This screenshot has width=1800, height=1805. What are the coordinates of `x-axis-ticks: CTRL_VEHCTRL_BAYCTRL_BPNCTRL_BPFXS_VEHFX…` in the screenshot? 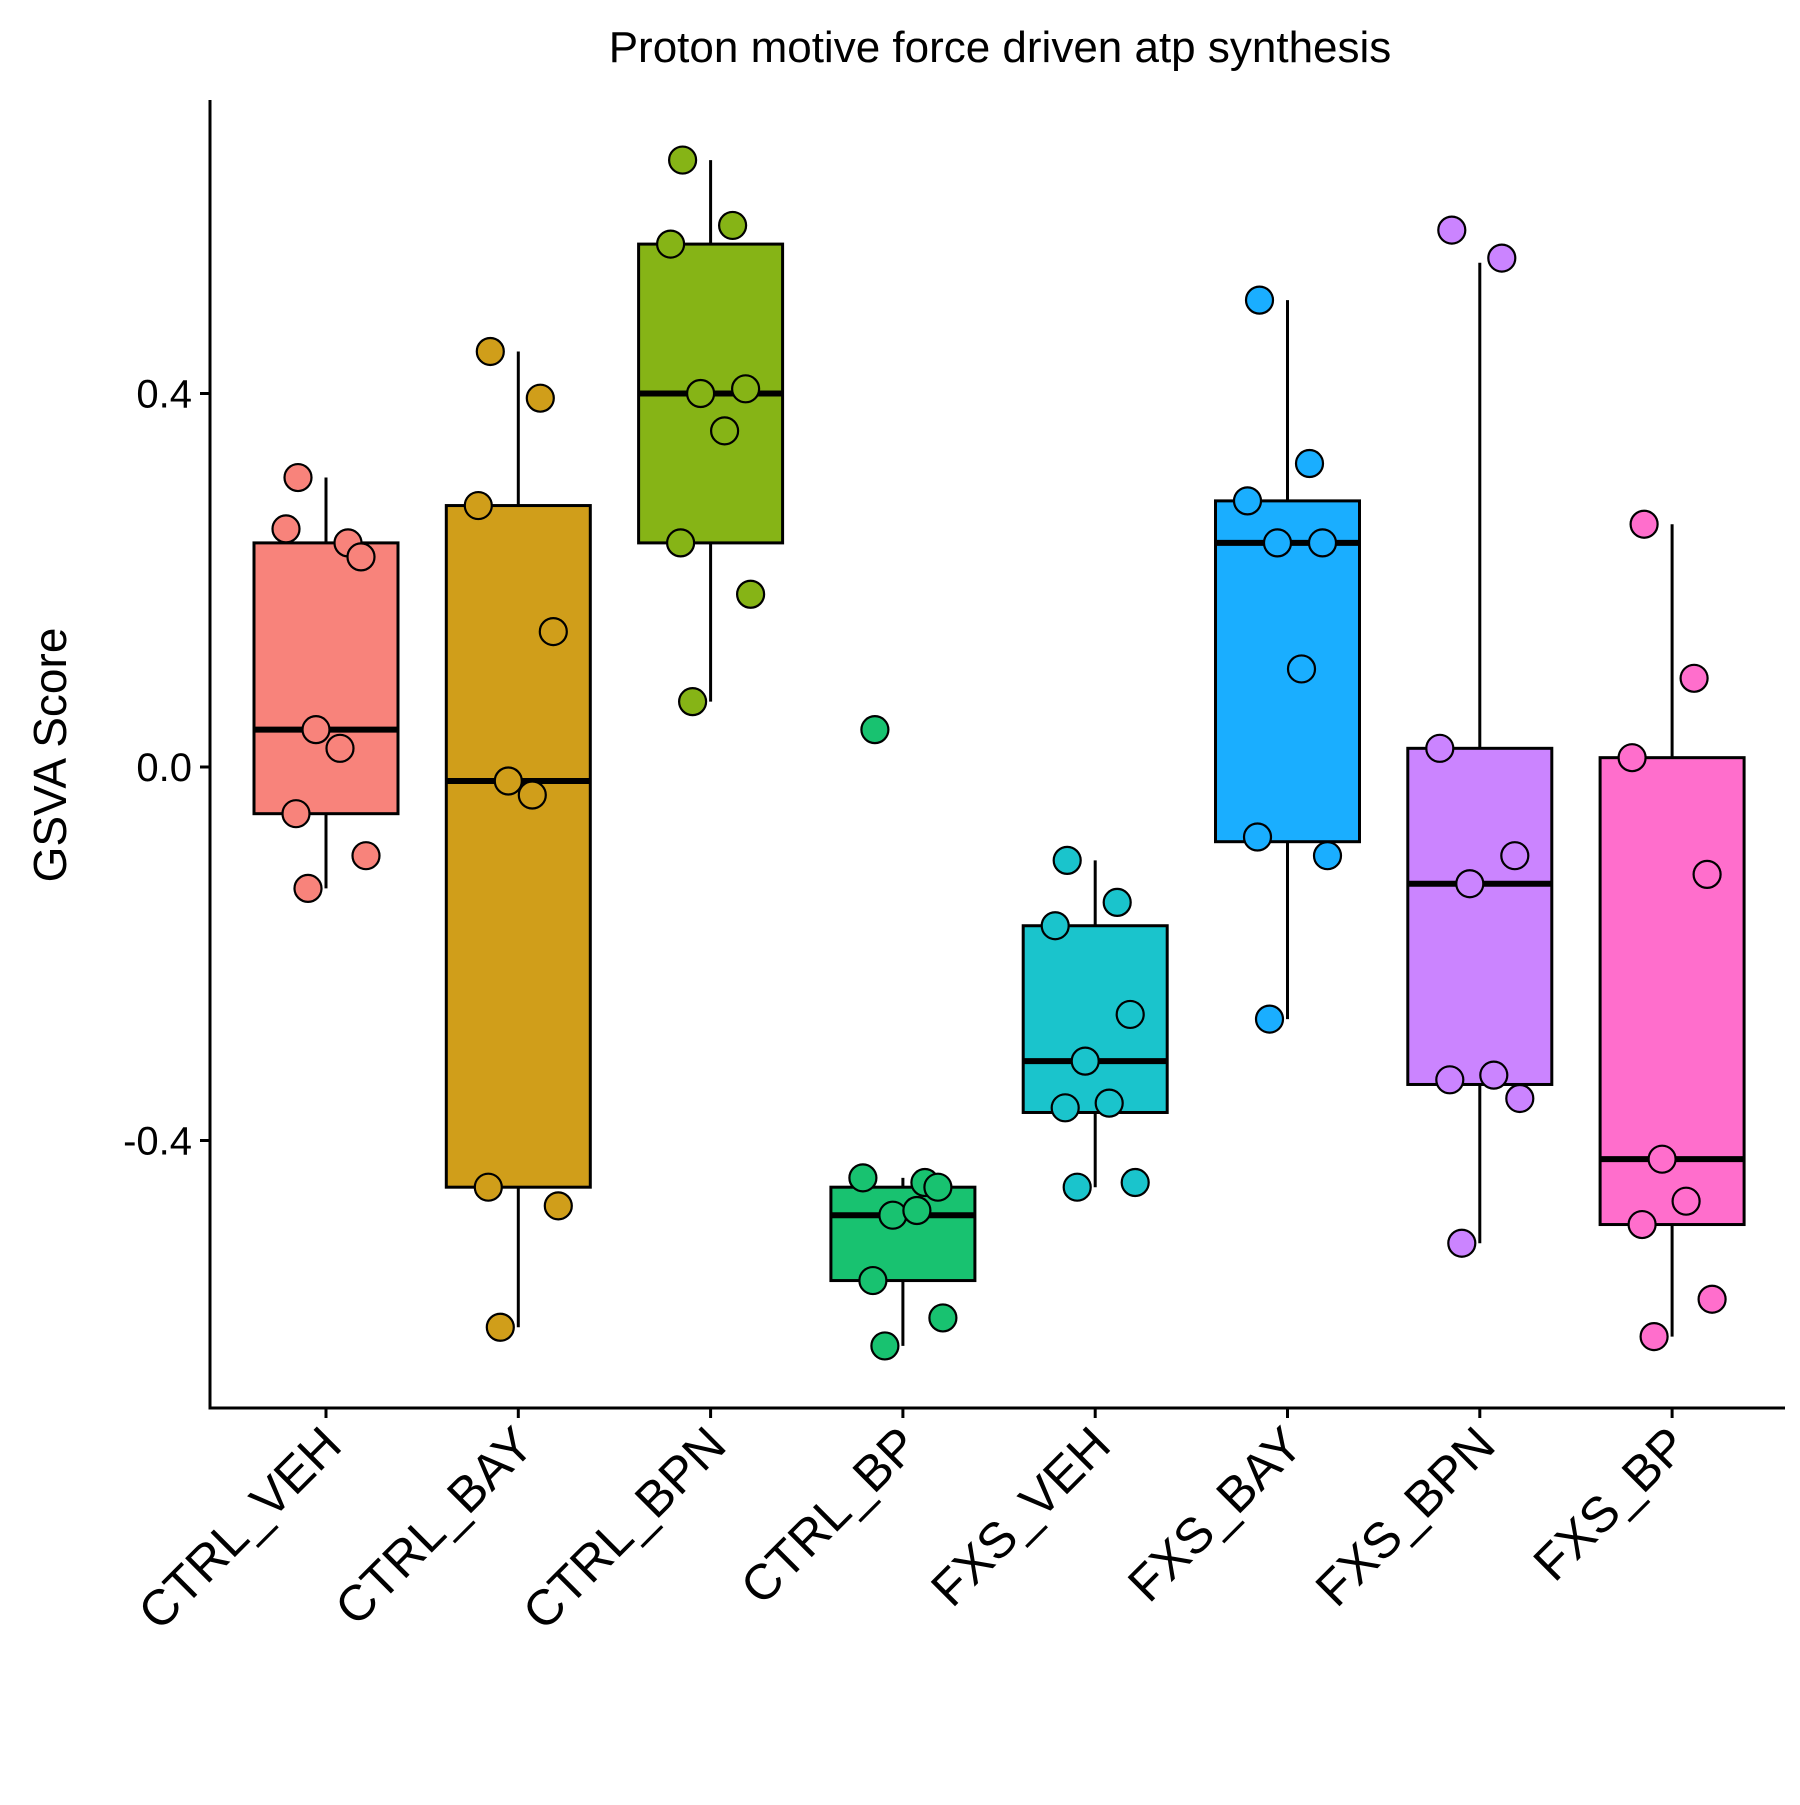 It's located at (912, 1524).